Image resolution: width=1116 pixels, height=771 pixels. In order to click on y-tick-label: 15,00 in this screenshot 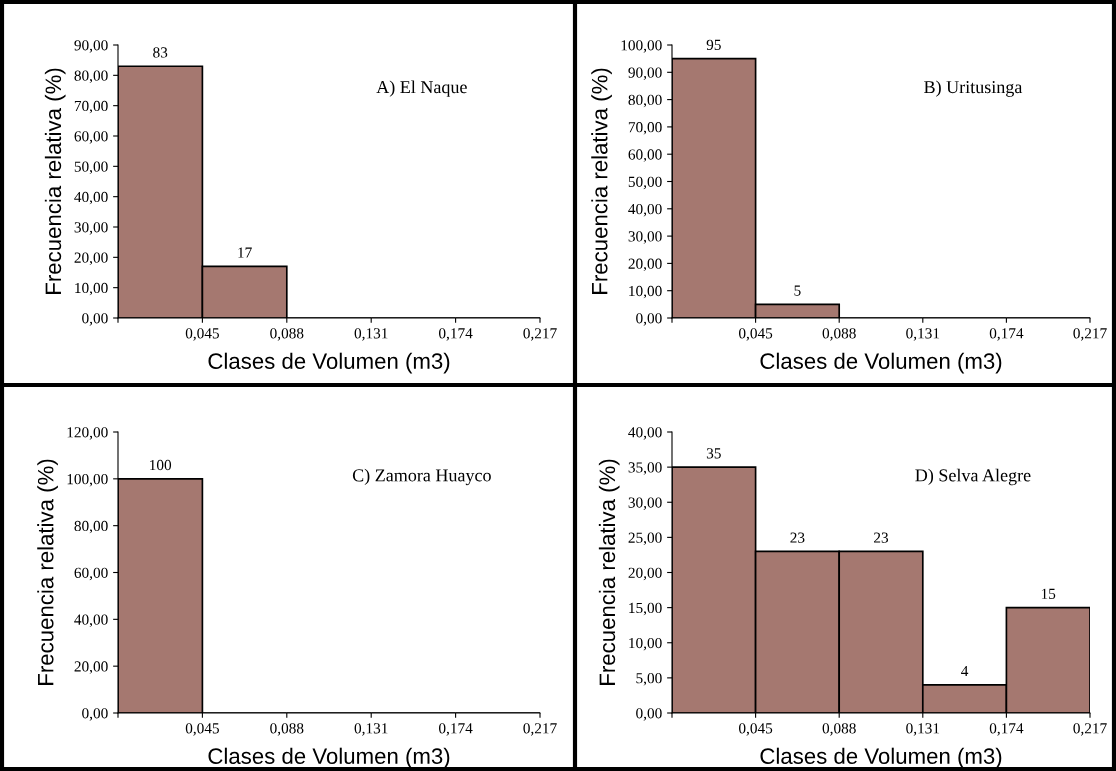, I will do `click(645, 609)`.